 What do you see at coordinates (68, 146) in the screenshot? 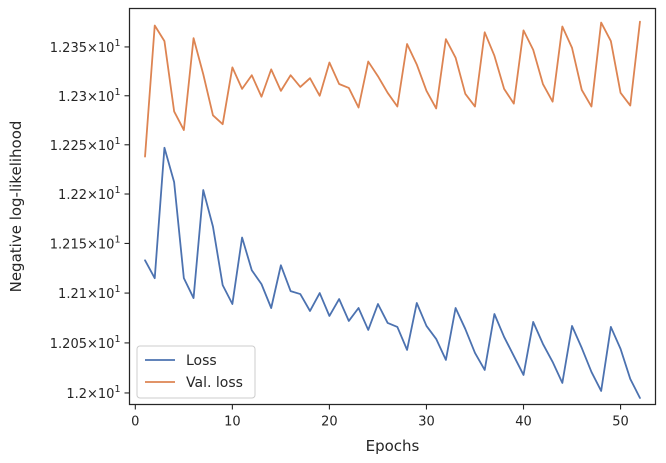
I see `y-tick-mantissa: 1.225` at bounding box center [68, 146].